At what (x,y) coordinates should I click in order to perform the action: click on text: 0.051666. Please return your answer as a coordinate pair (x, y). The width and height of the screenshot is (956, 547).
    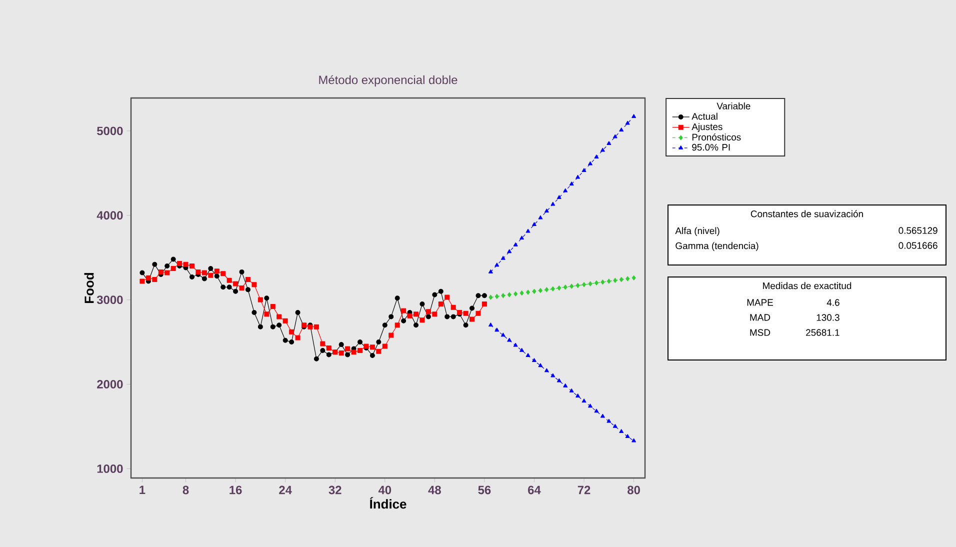
    Looking at the image, I should click on (918, 245).